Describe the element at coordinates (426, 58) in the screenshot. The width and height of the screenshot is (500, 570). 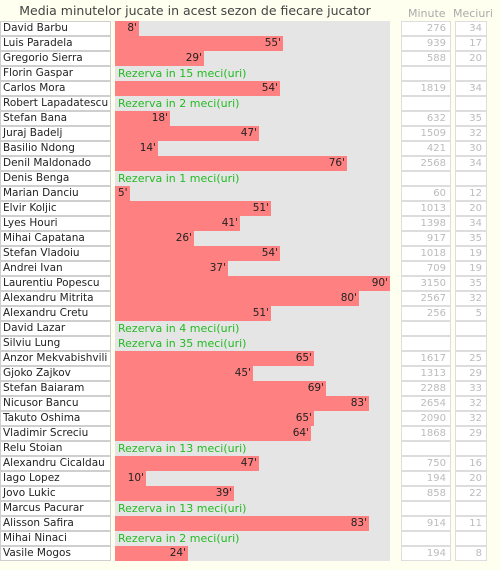
I see `minutes-cell: 588` at that location.